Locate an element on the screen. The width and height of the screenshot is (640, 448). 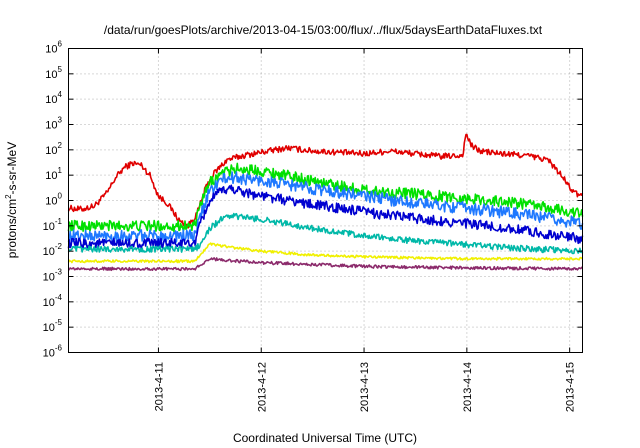
y-tick-exponent: 6 is located at coordinates (60, 44).